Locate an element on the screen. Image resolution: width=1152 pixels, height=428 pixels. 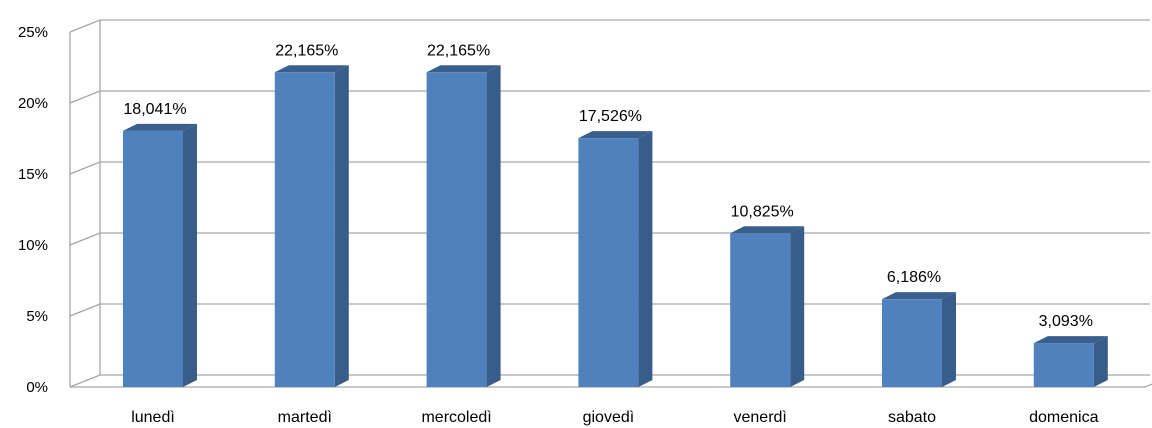
y-tick-label: 10% is located at coordinates (33, 245).